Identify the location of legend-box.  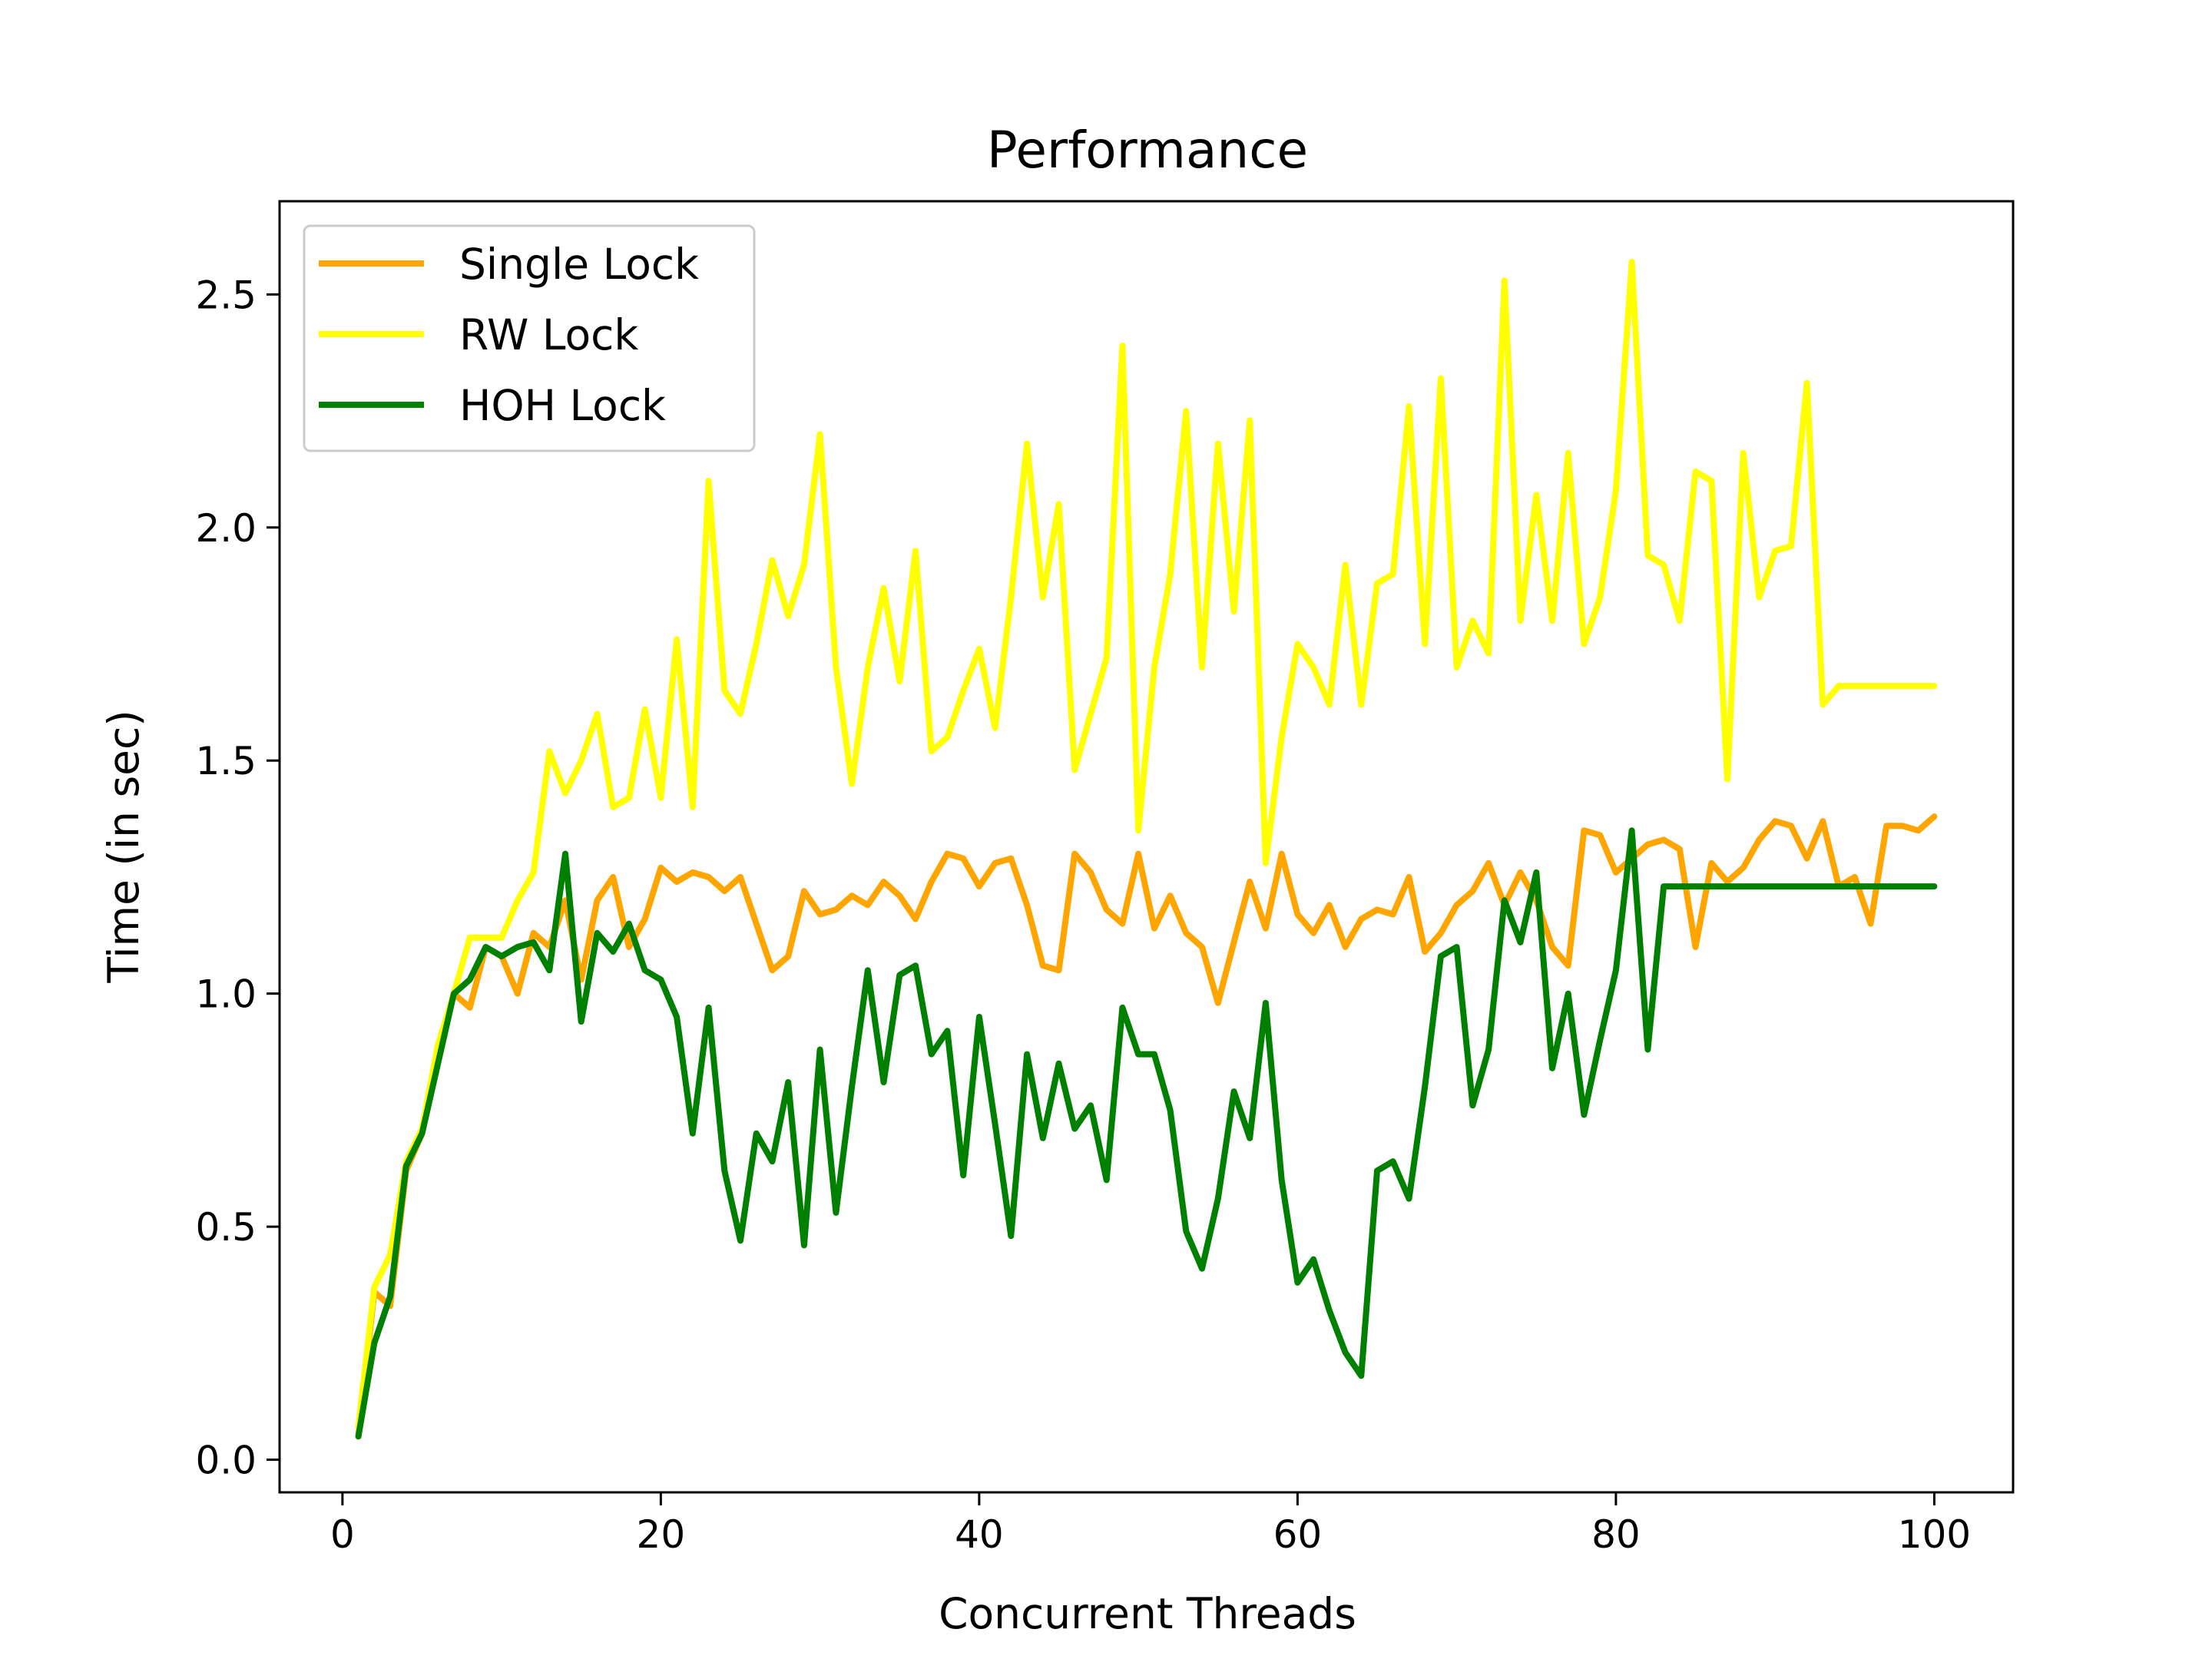
(530, 338).